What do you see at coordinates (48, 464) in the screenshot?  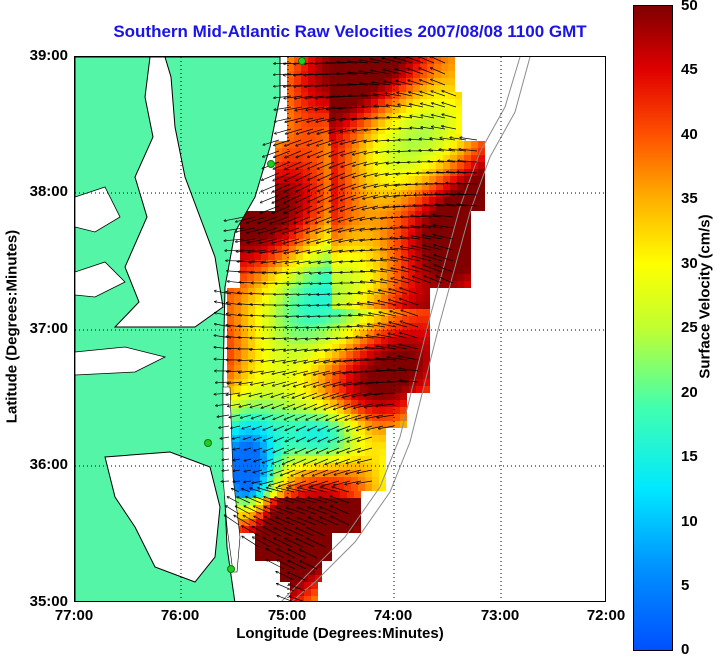 I see `y-tick-label: 36:00` at bounding box center [48, 464].